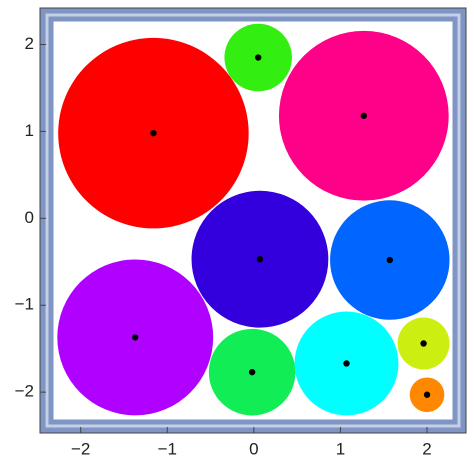  I want to click on x-tick-label: −1, so click(167, 448).